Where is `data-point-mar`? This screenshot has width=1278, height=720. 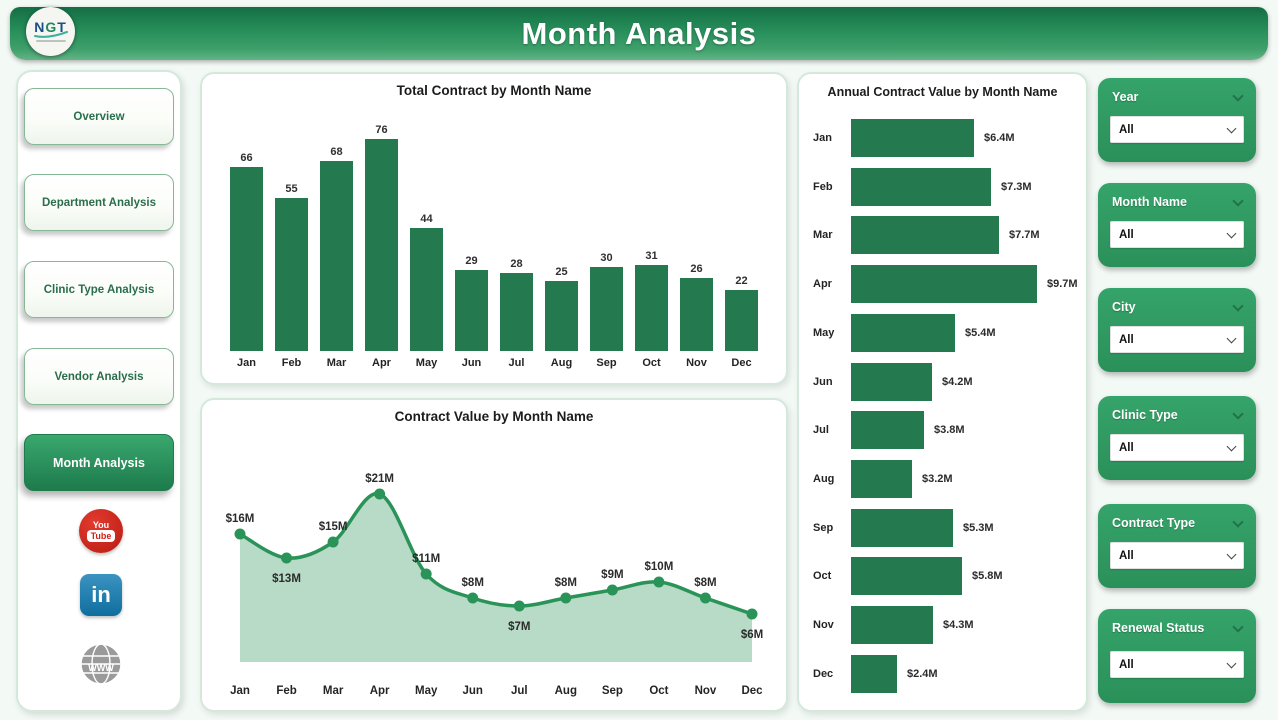
data-point-mar is located at coordinates (333, 542).